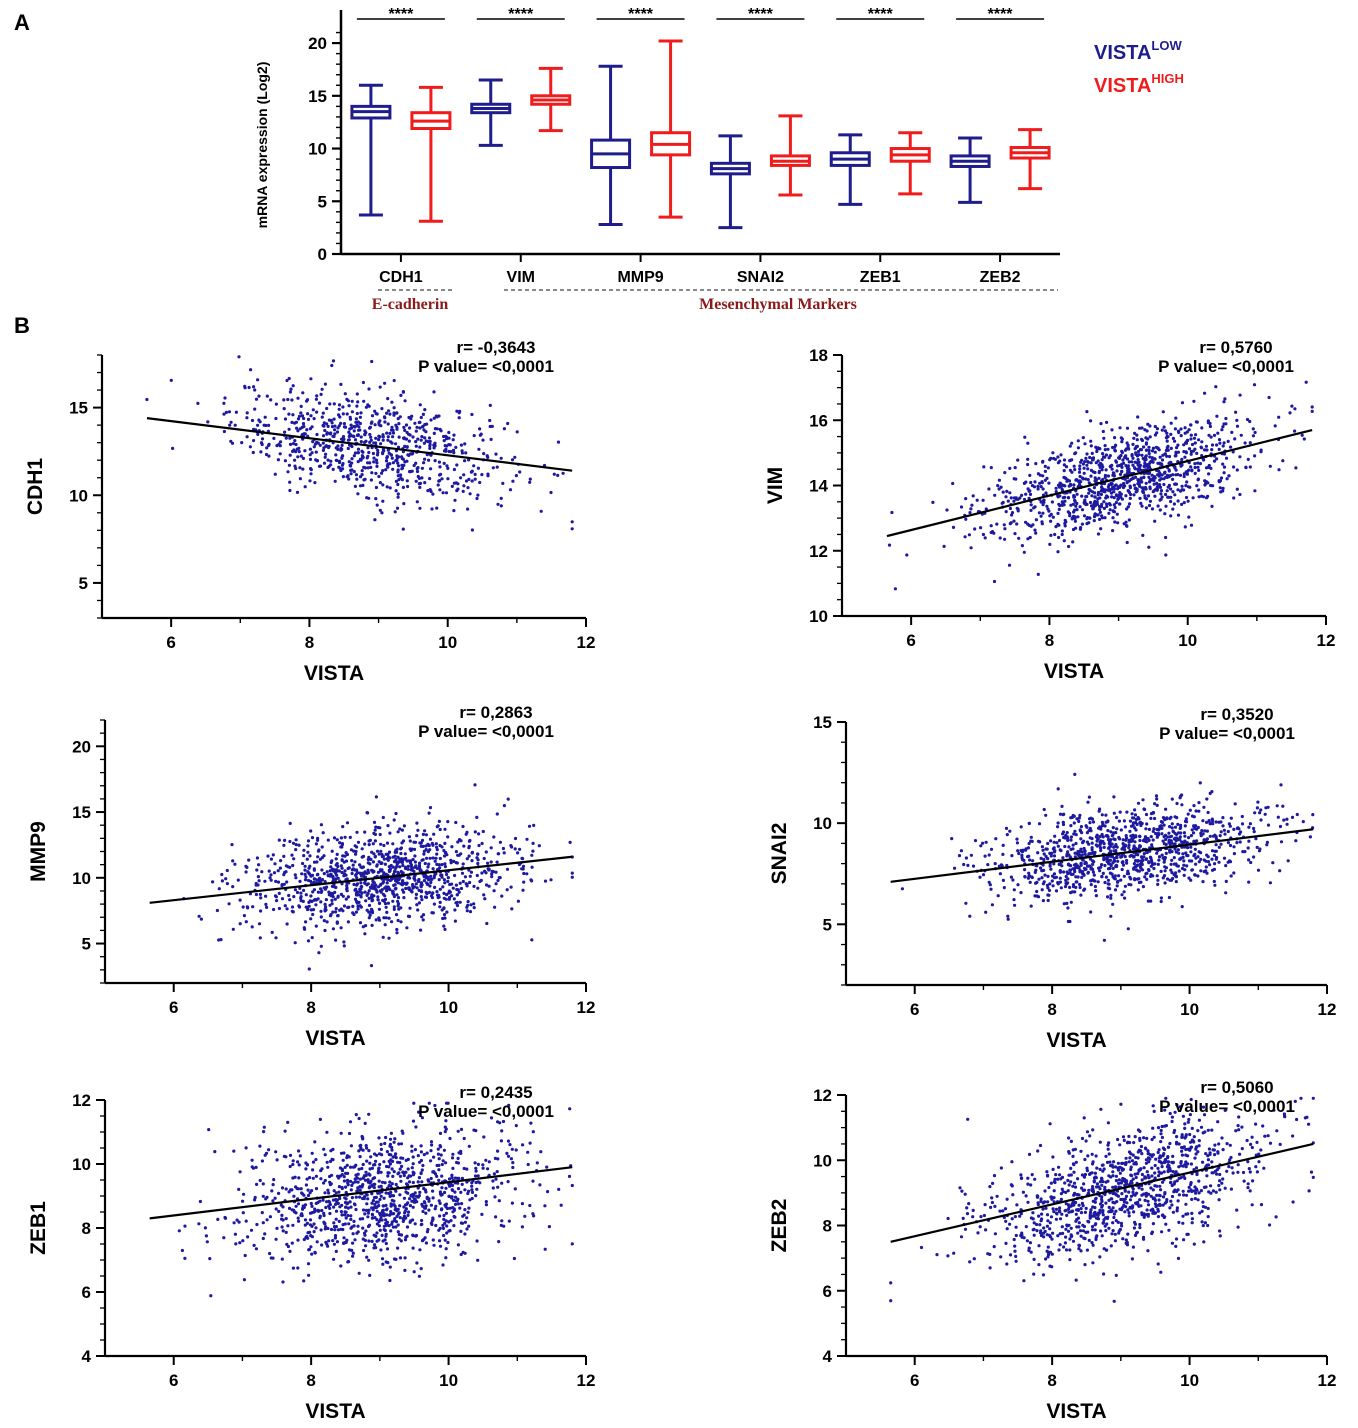 The image size is (1358, 1428). What do you see at coordinates (880, 277) in the screenshot?
I see `boxplot-category-label: ZEB1` at bounding box center [880, 277].